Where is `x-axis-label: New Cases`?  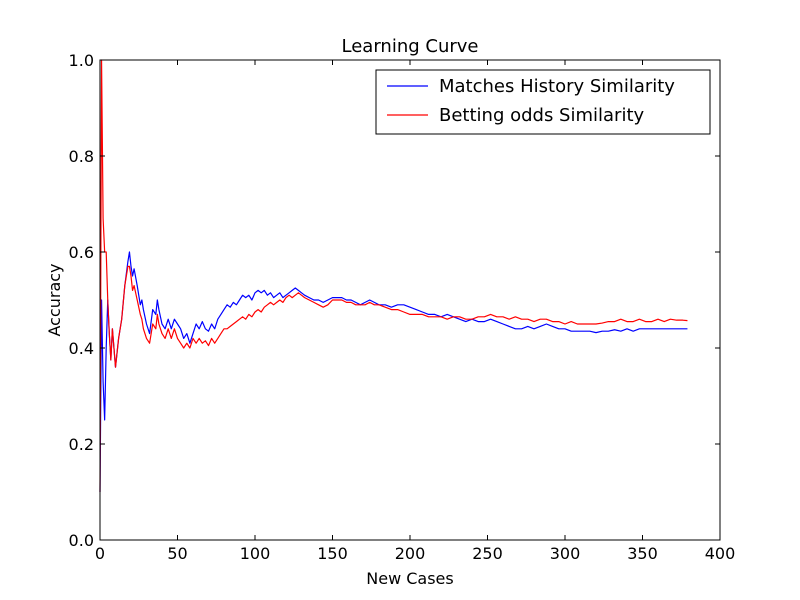
x-axis-label: New Cases is located at coordinates (409, 578).